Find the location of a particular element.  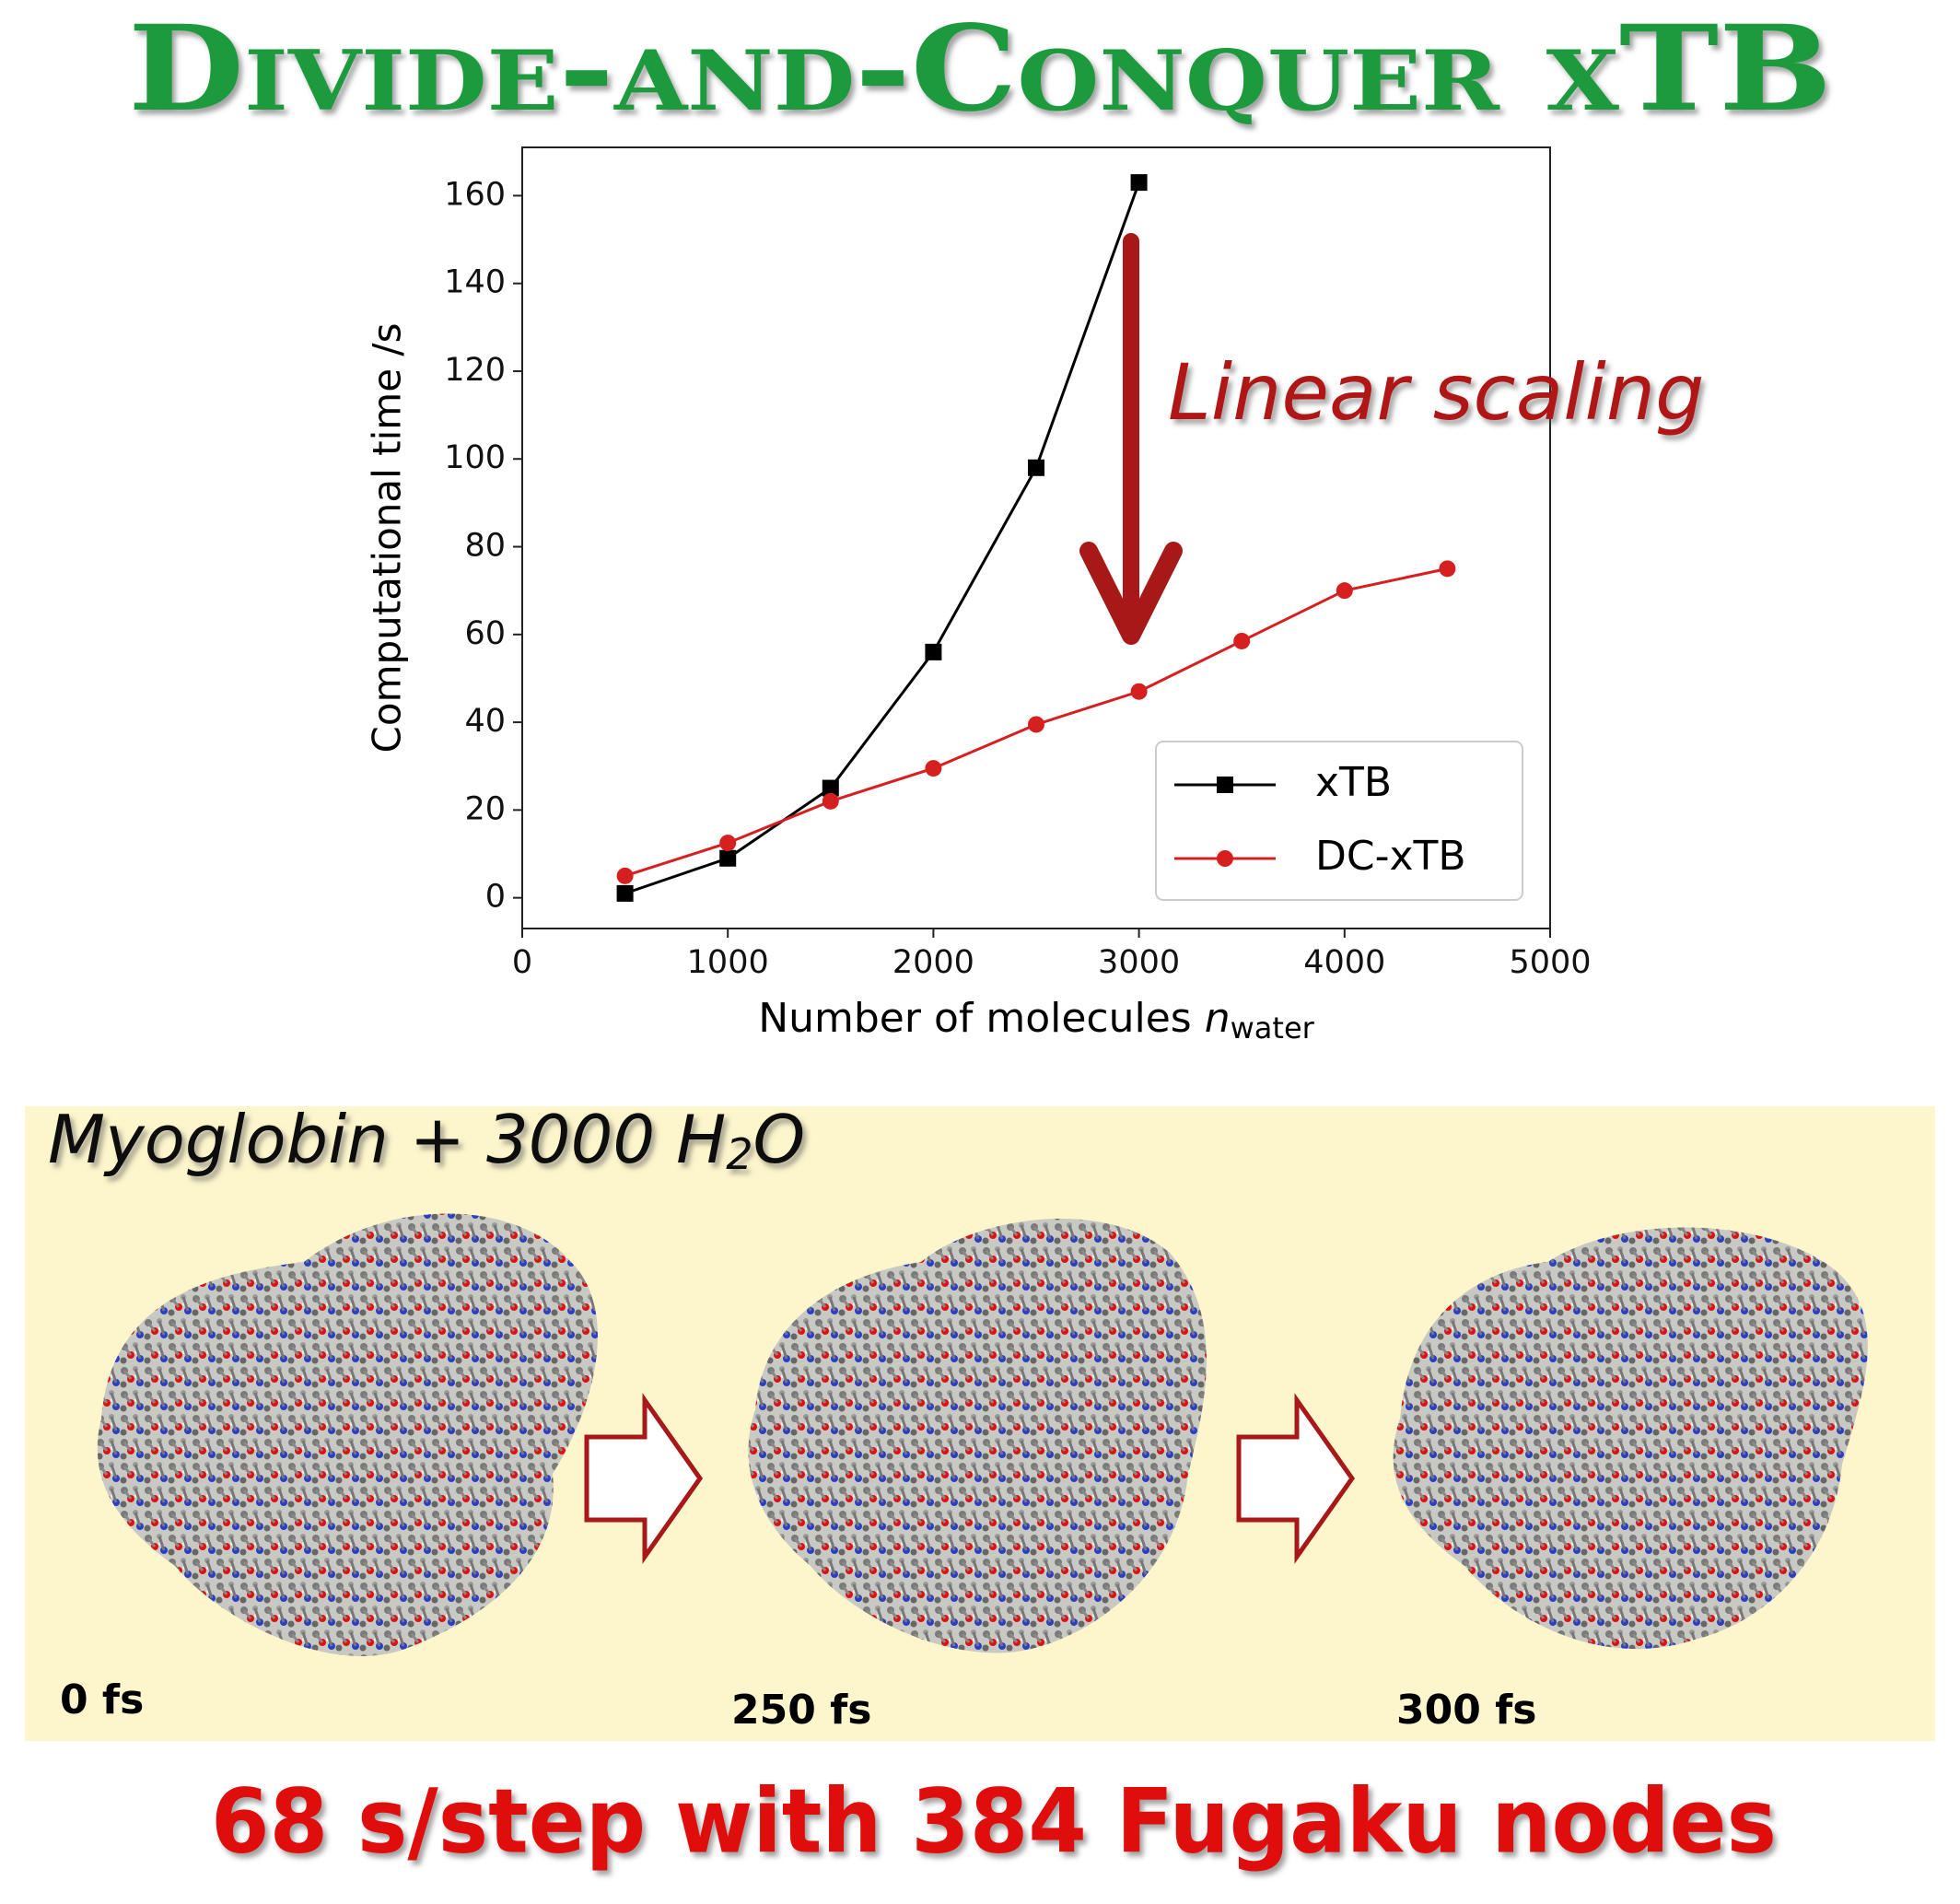

x-tick-label: 1000 is located at coordinates (728, 962).